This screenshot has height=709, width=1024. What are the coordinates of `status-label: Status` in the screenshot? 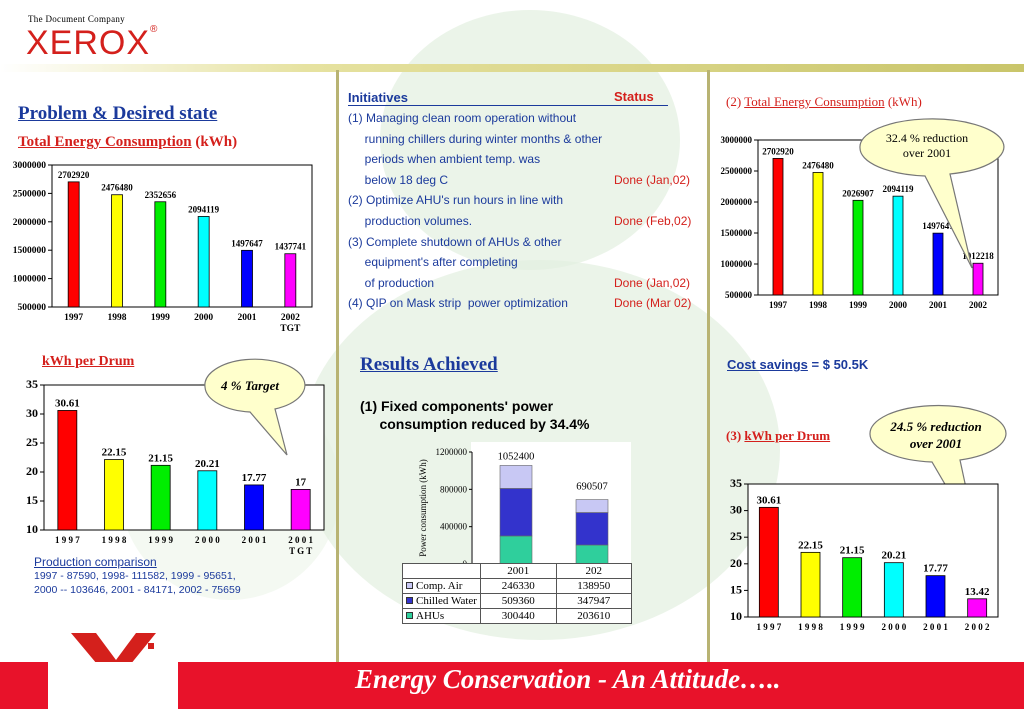 It's located at (634, 96).